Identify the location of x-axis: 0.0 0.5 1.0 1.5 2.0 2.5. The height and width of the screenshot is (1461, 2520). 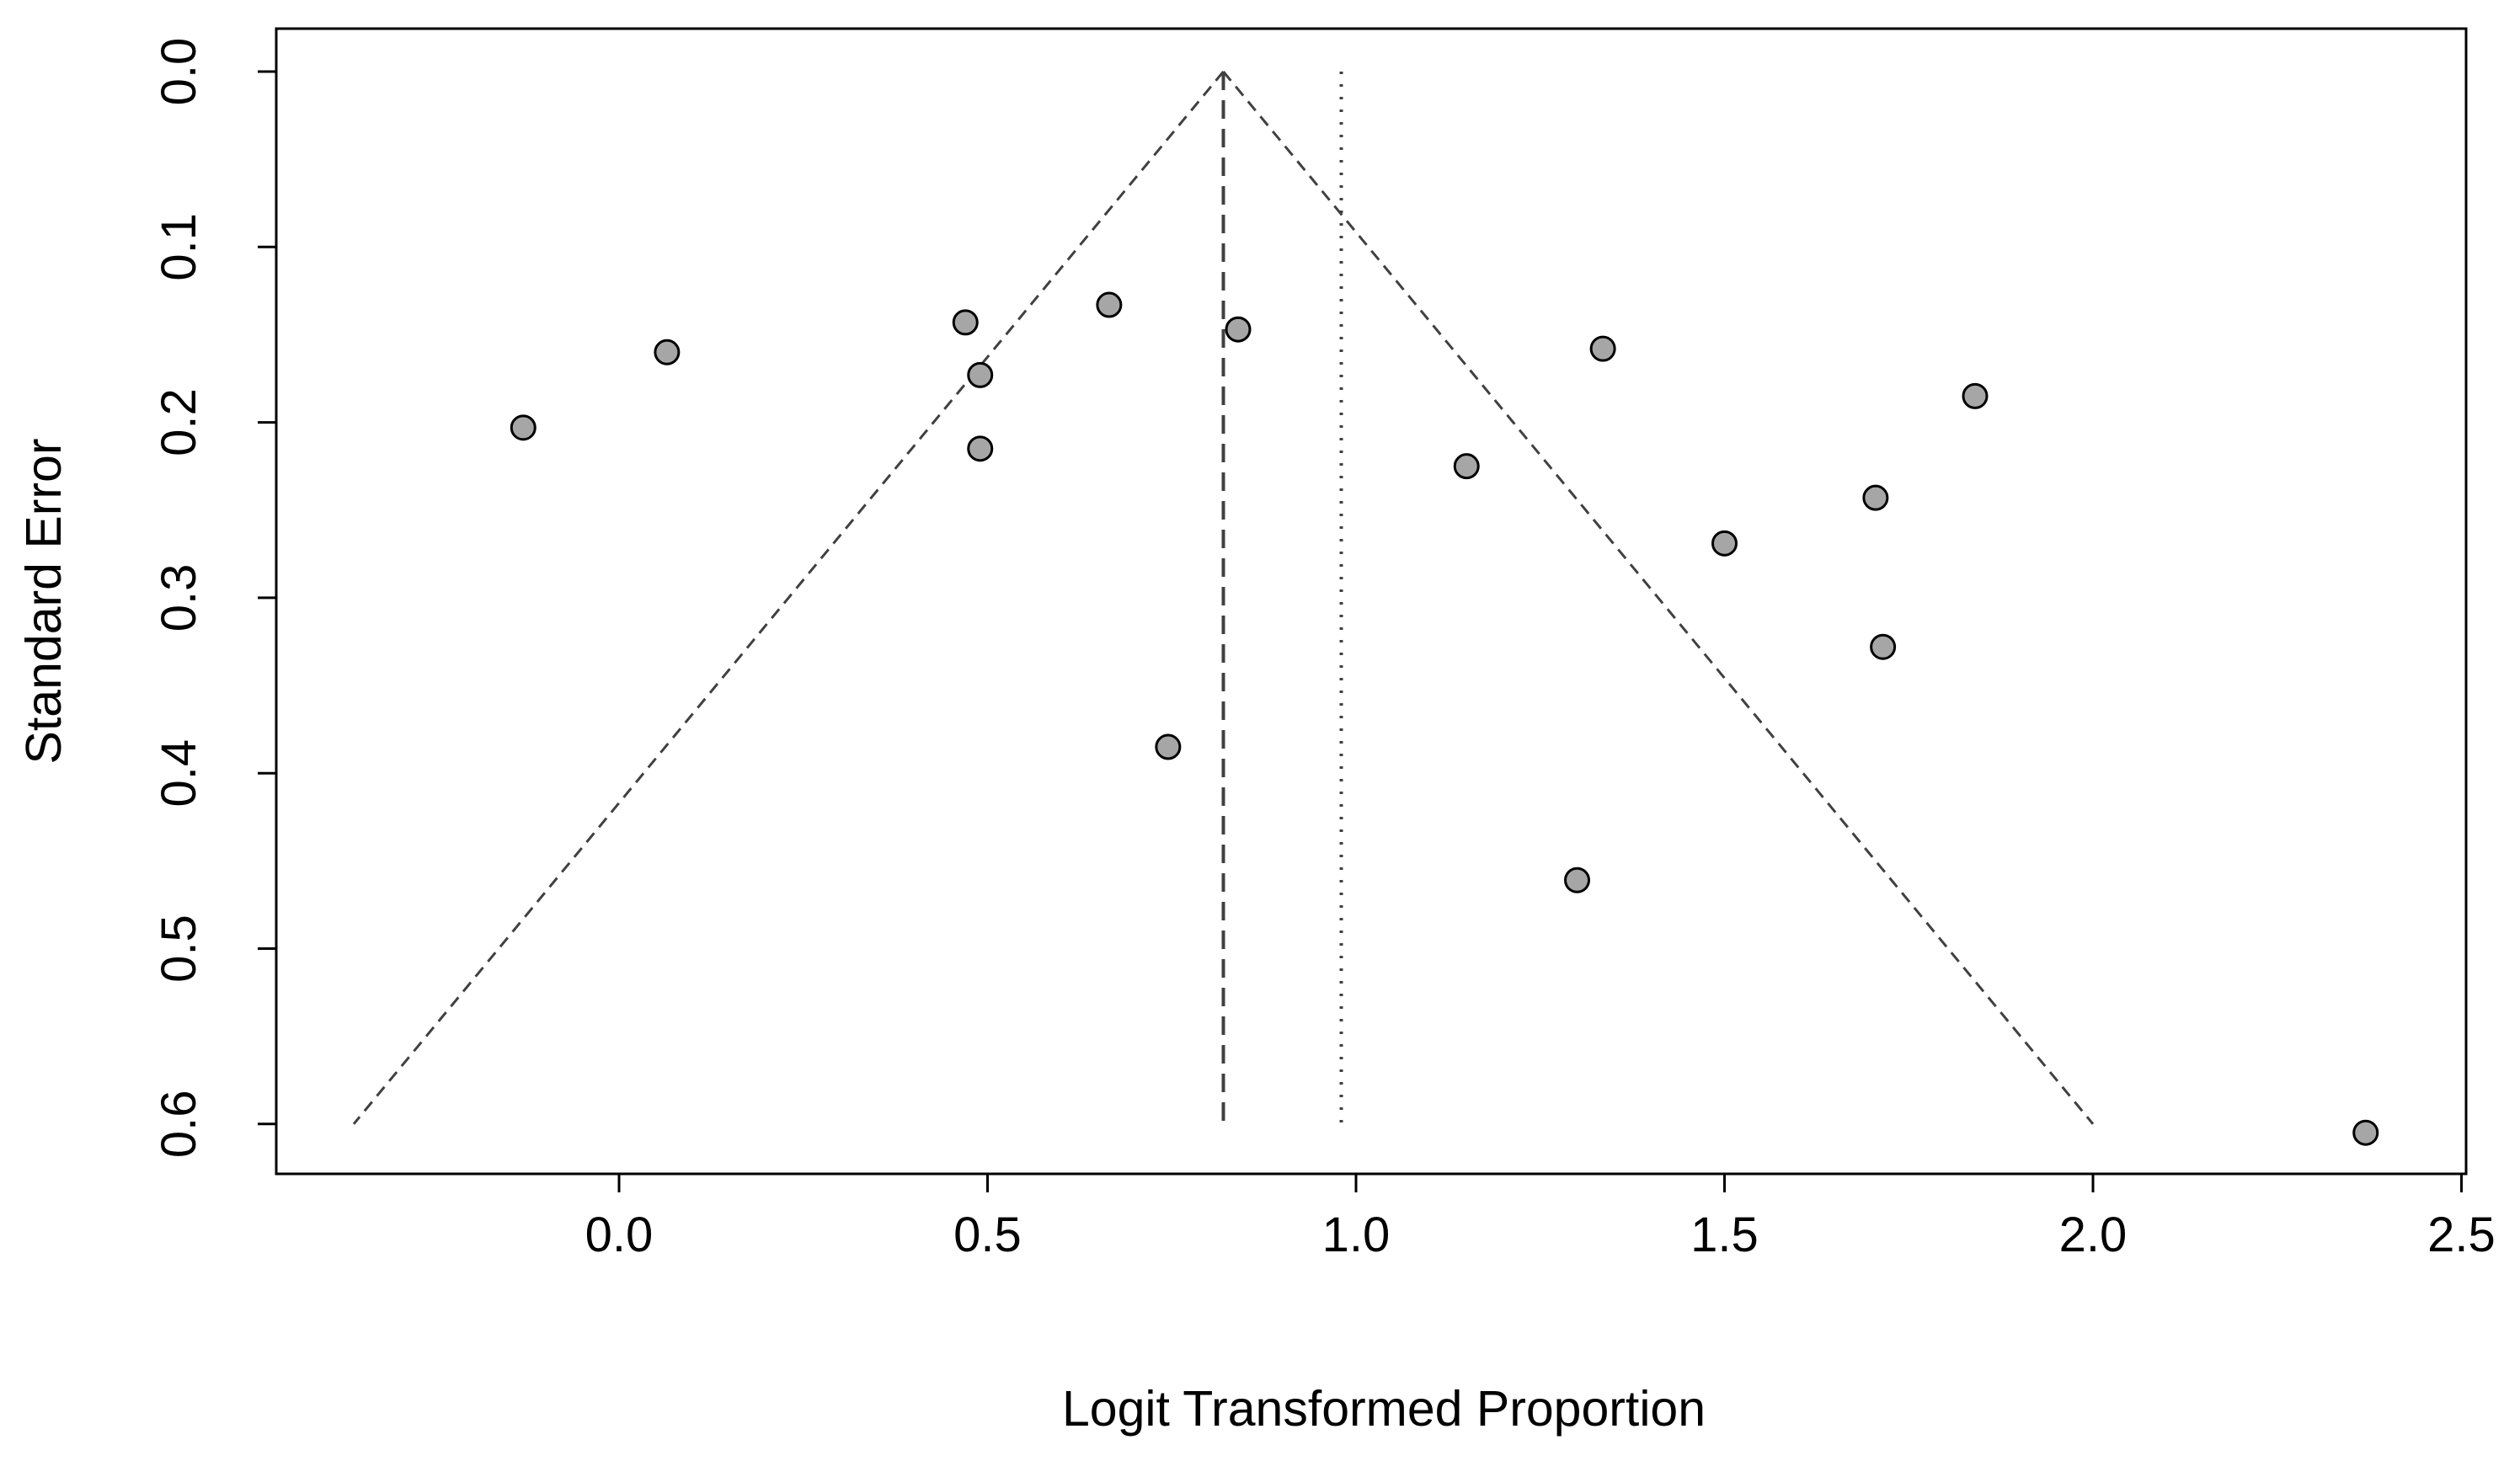
(1540, 1217).